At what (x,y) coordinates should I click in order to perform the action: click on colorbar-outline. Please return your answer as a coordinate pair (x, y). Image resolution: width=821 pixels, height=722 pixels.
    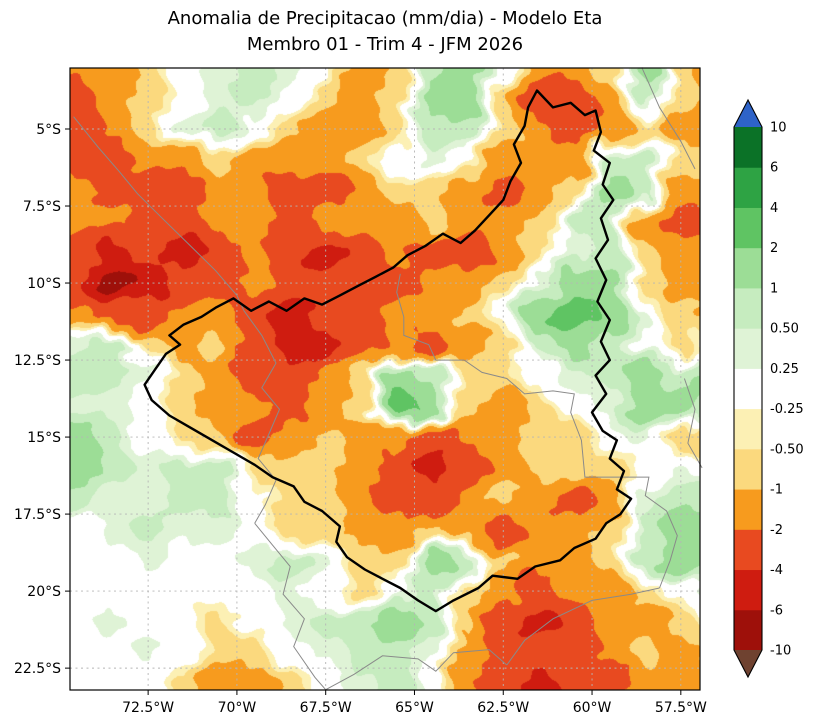
    Looking at the image, I should click on (748, 388).